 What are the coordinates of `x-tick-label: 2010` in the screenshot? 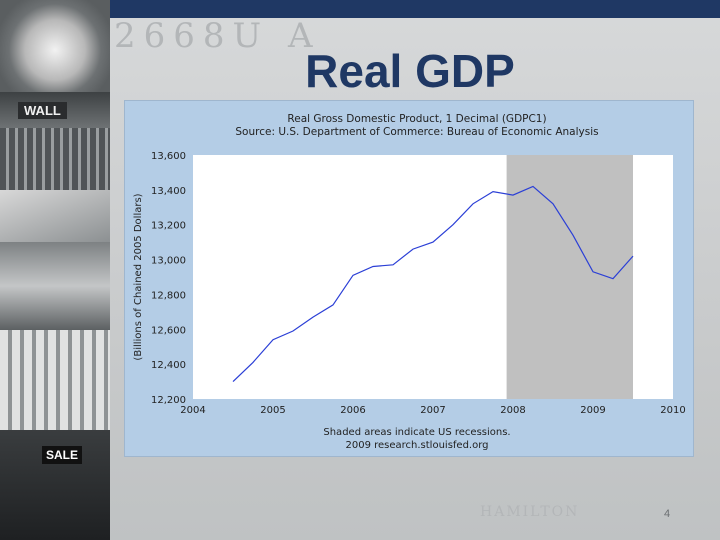 It's located at (672, 410).